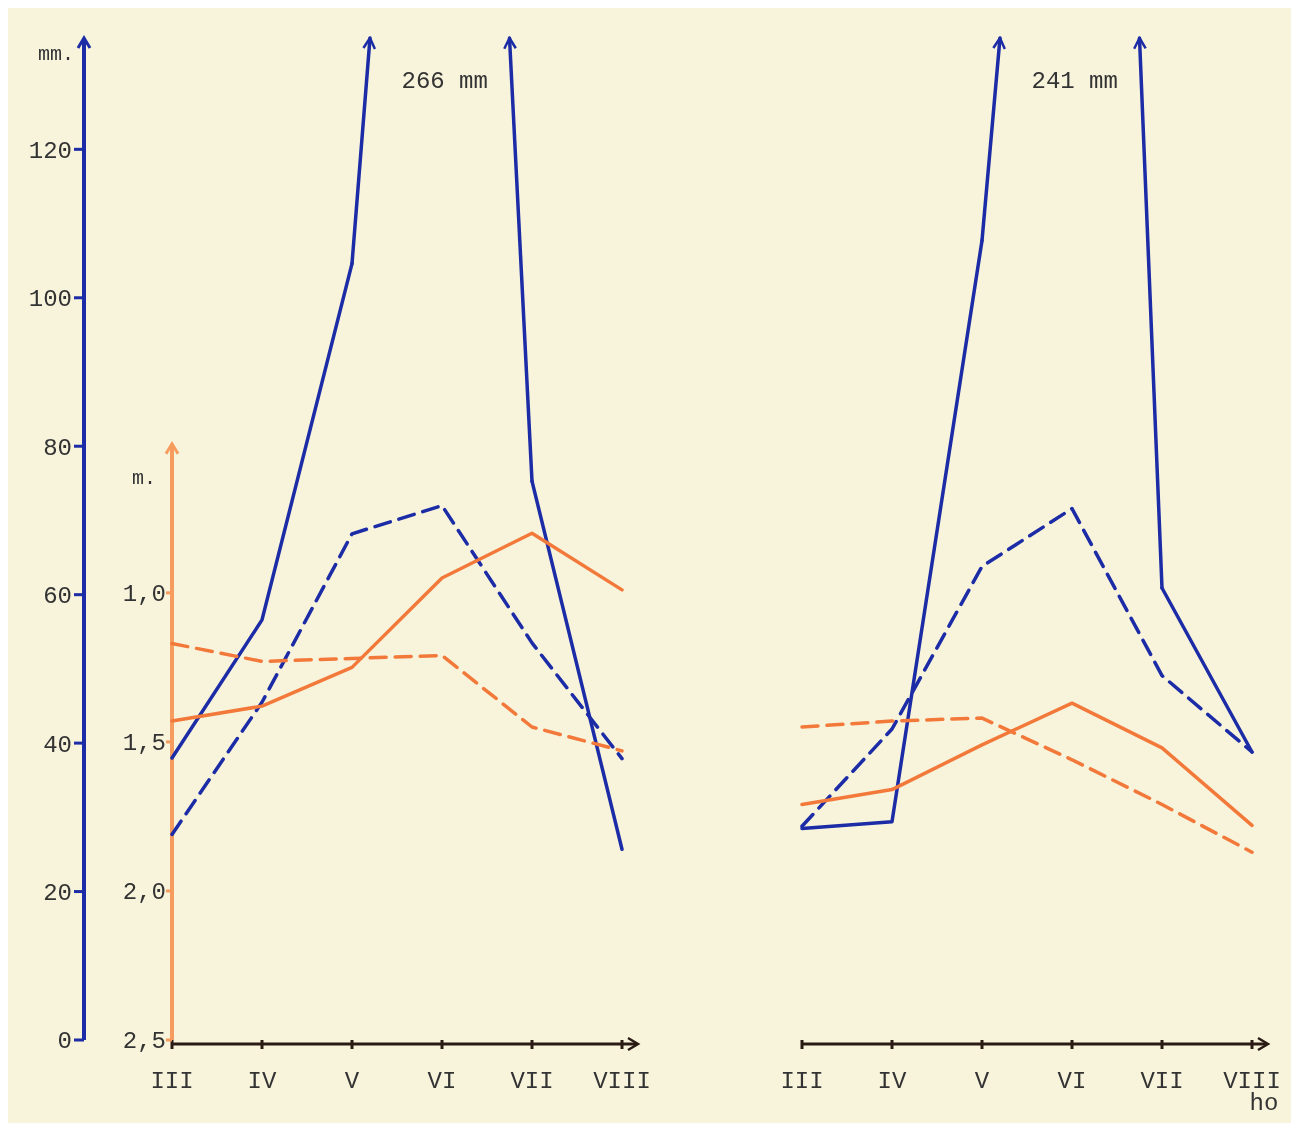 This screenshot has width=1299, height=1127. What do you see at coordinates (144, 893) in the screenshot?
I see `y2-tick-label: 2,0` at bounding box center [144, 893].